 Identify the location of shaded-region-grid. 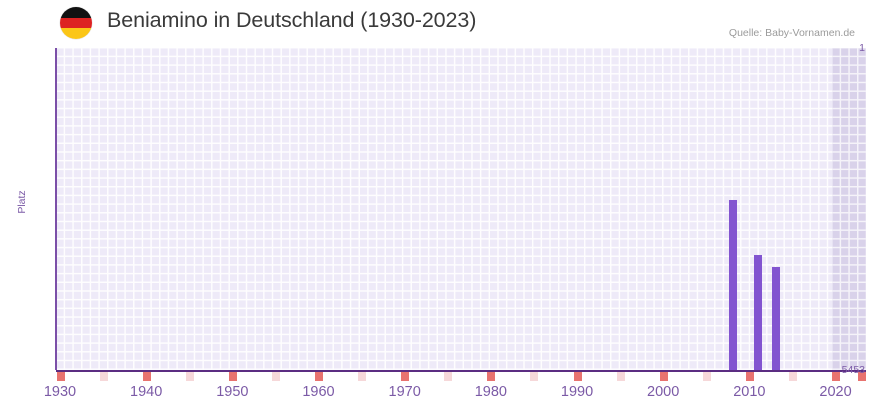
(848, 209).